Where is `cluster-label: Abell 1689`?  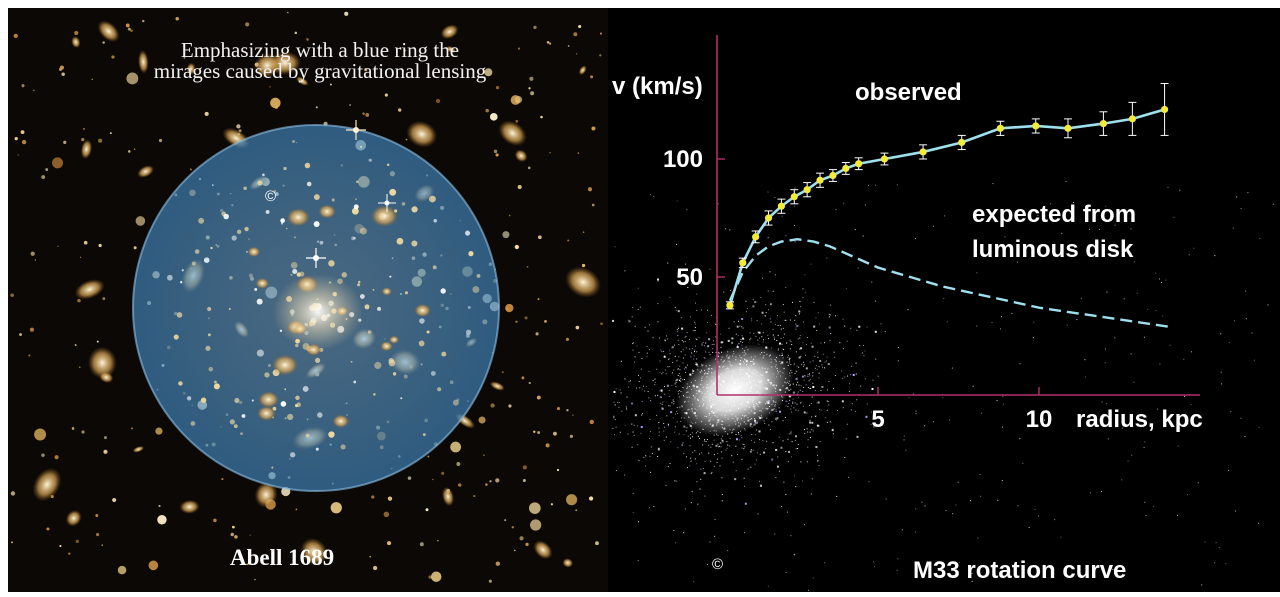 cluster-label: Abell 1689 is located at coordinates (282, 557).